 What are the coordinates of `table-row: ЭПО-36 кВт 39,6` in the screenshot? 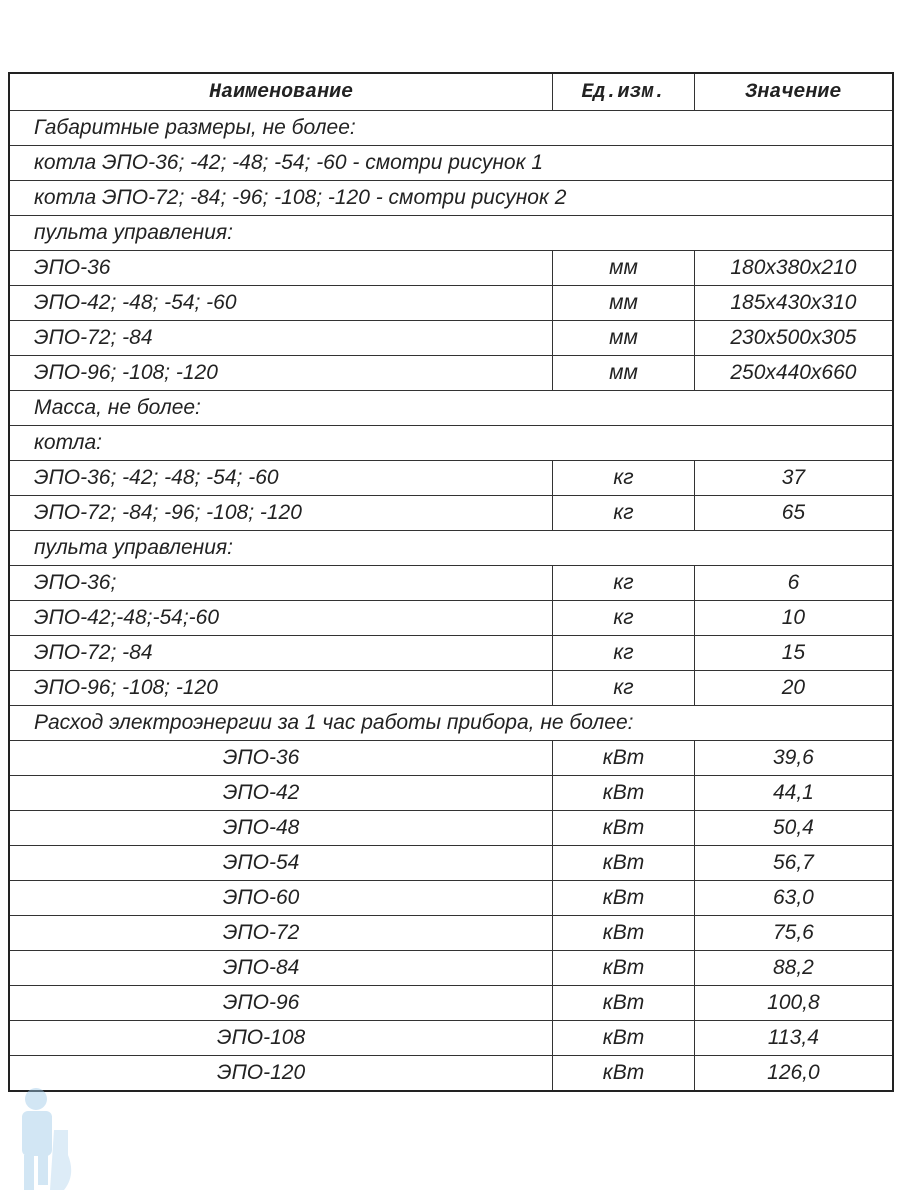 It's located at (451, 758).